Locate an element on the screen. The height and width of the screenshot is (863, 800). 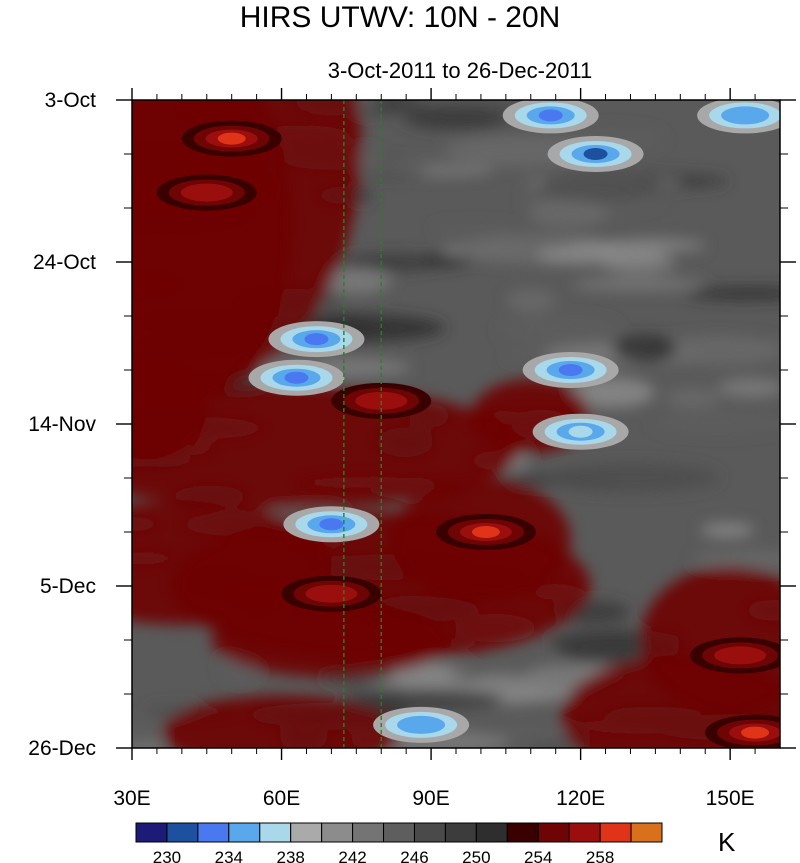
x-tick-label: 30E is located at coordinates (131, 798).